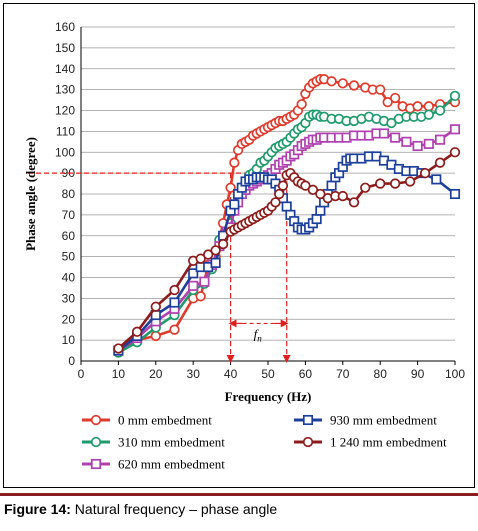 Image resolution: width=478 pixels, height=531 pixels. Describe the element at coordinates (268, 374) in the screenshot. I see `x-tick-label: 50` at that location.